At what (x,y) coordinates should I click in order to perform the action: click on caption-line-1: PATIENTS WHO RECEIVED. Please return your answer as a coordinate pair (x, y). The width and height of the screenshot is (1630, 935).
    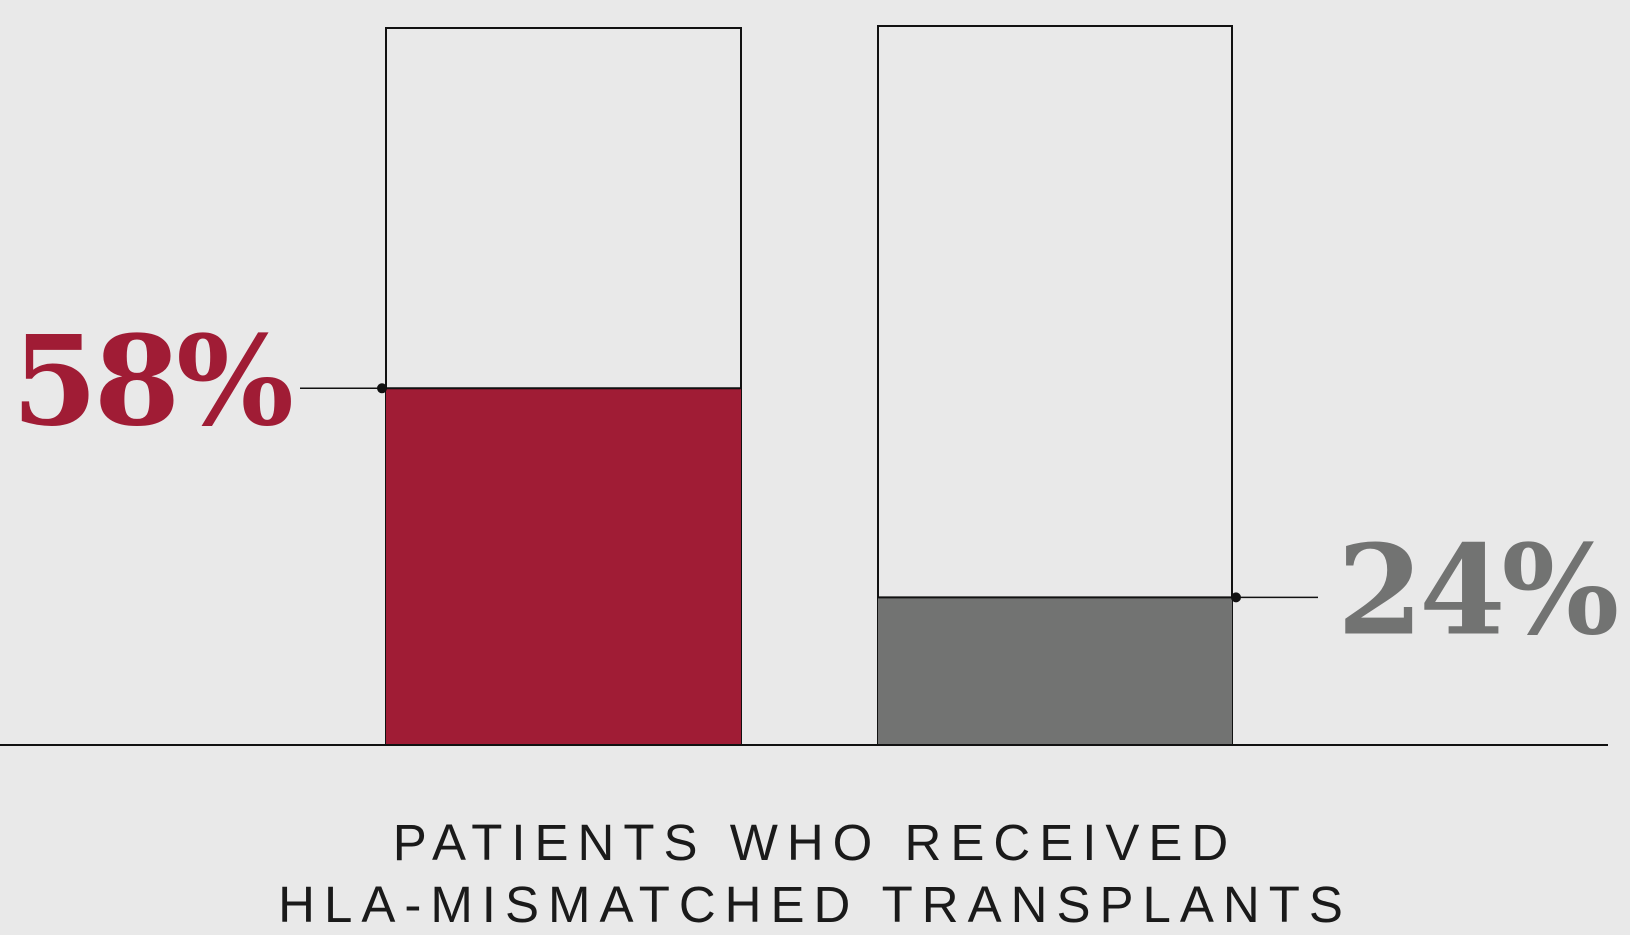
    Looking at the image, I should click on (815, 842).